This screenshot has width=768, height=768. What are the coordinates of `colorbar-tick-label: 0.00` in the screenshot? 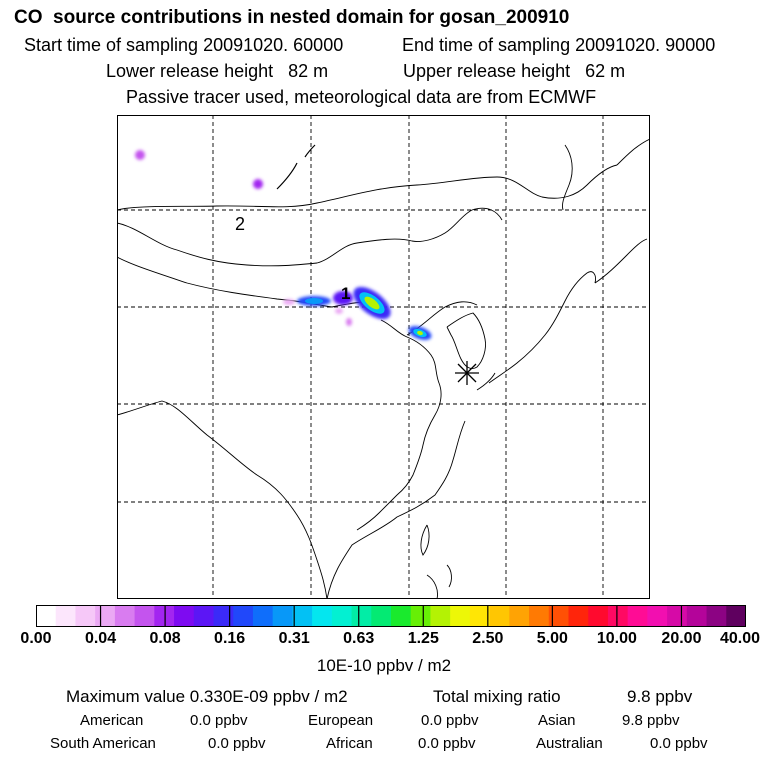 It's located at (36, 638).